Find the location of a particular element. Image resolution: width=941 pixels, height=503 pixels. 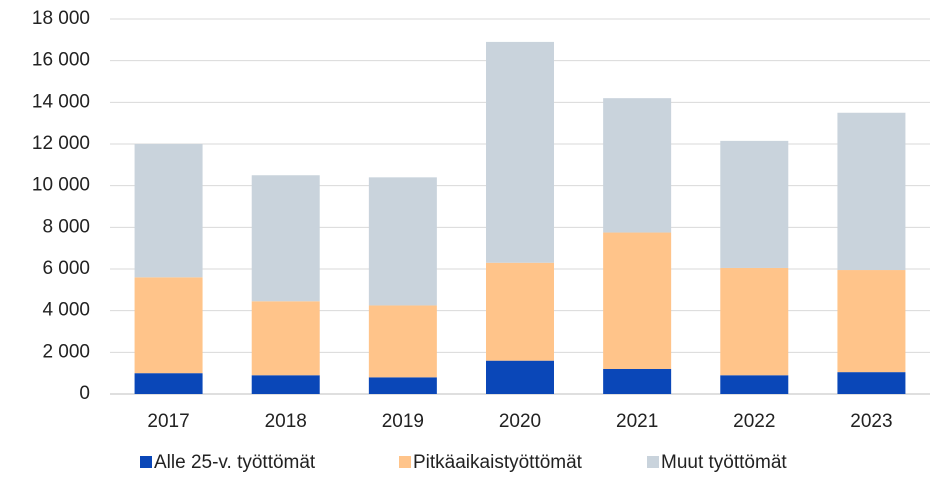

y-tick-label: 18 000 is located at coordinates (61, 18).